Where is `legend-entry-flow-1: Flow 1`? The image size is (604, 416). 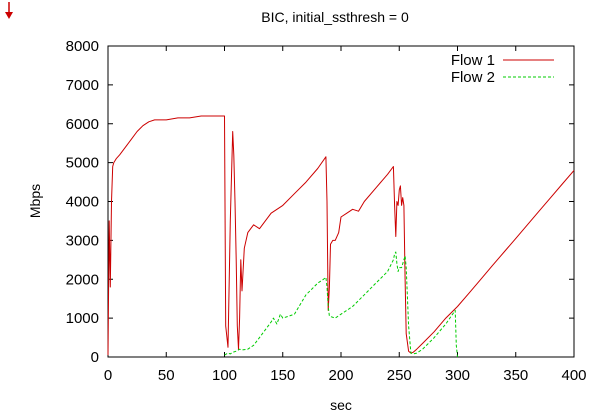 legend-entry-flow-1: Flow 1 is located at coordinates (502, 60).